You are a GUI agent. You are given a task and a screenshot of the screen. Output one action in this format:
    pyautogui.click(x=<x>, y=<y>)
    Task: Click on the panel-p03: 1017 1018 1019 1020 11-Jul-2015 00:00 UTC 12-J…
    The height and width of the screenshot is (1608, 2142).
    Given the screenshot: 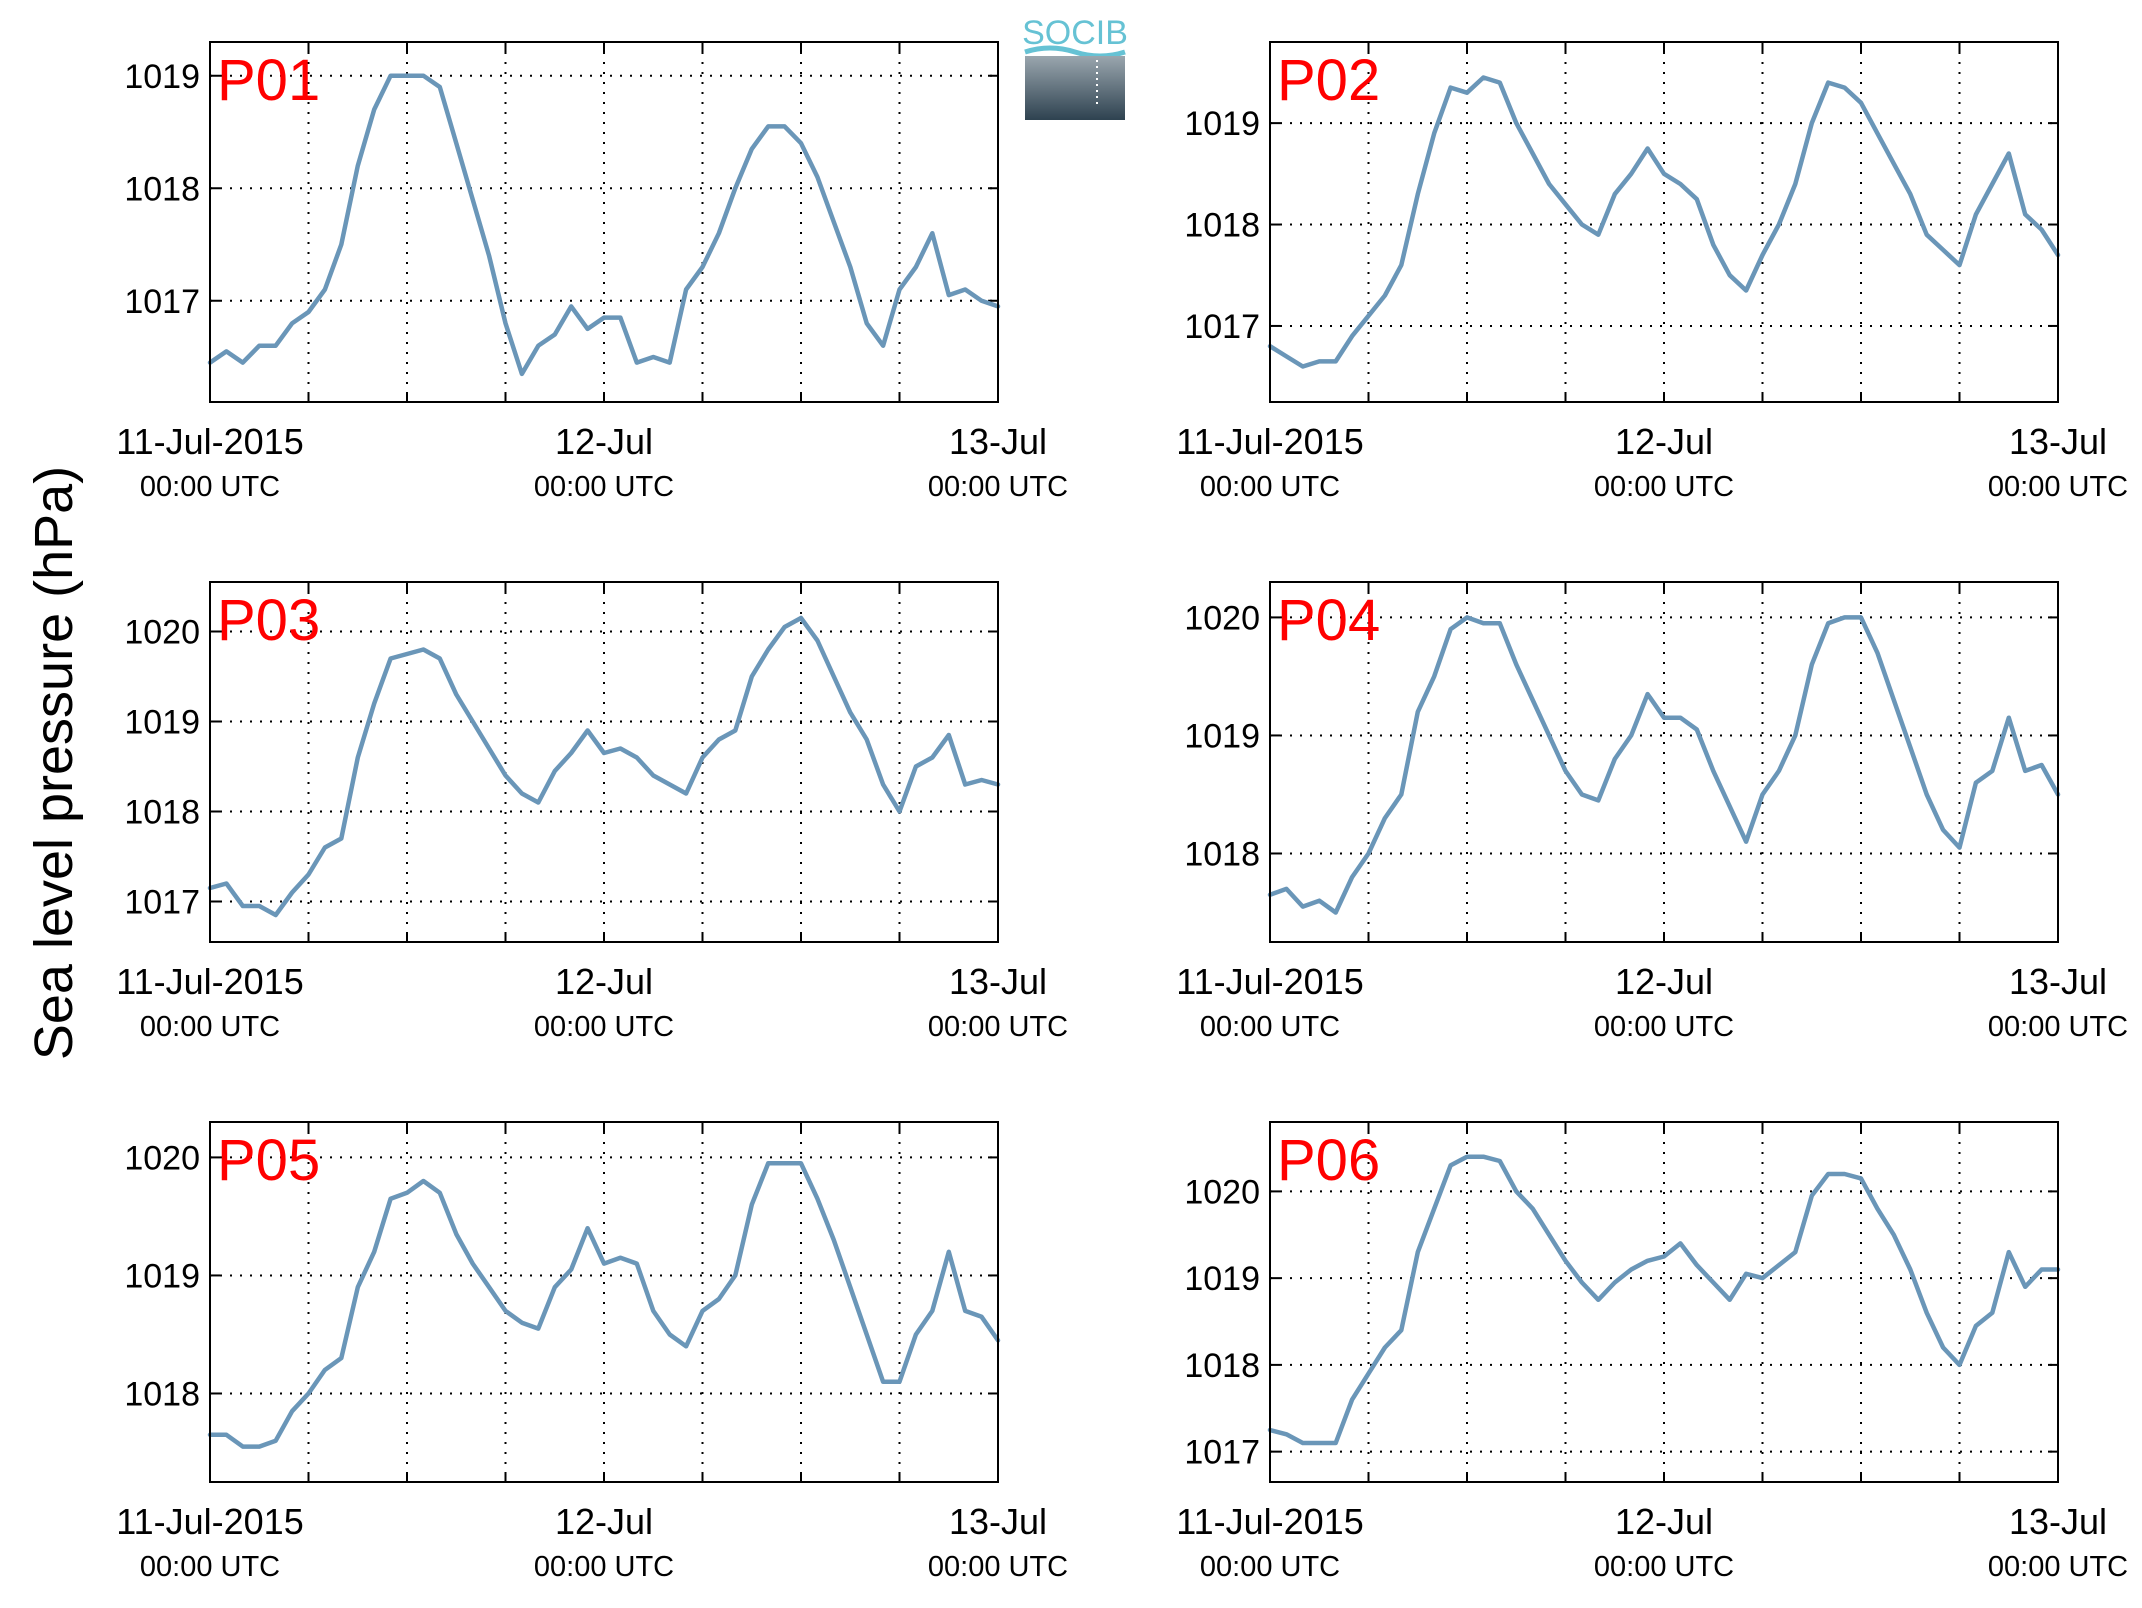 What is the action you would take?
    pyautogui.click(x=592, y=812)
    